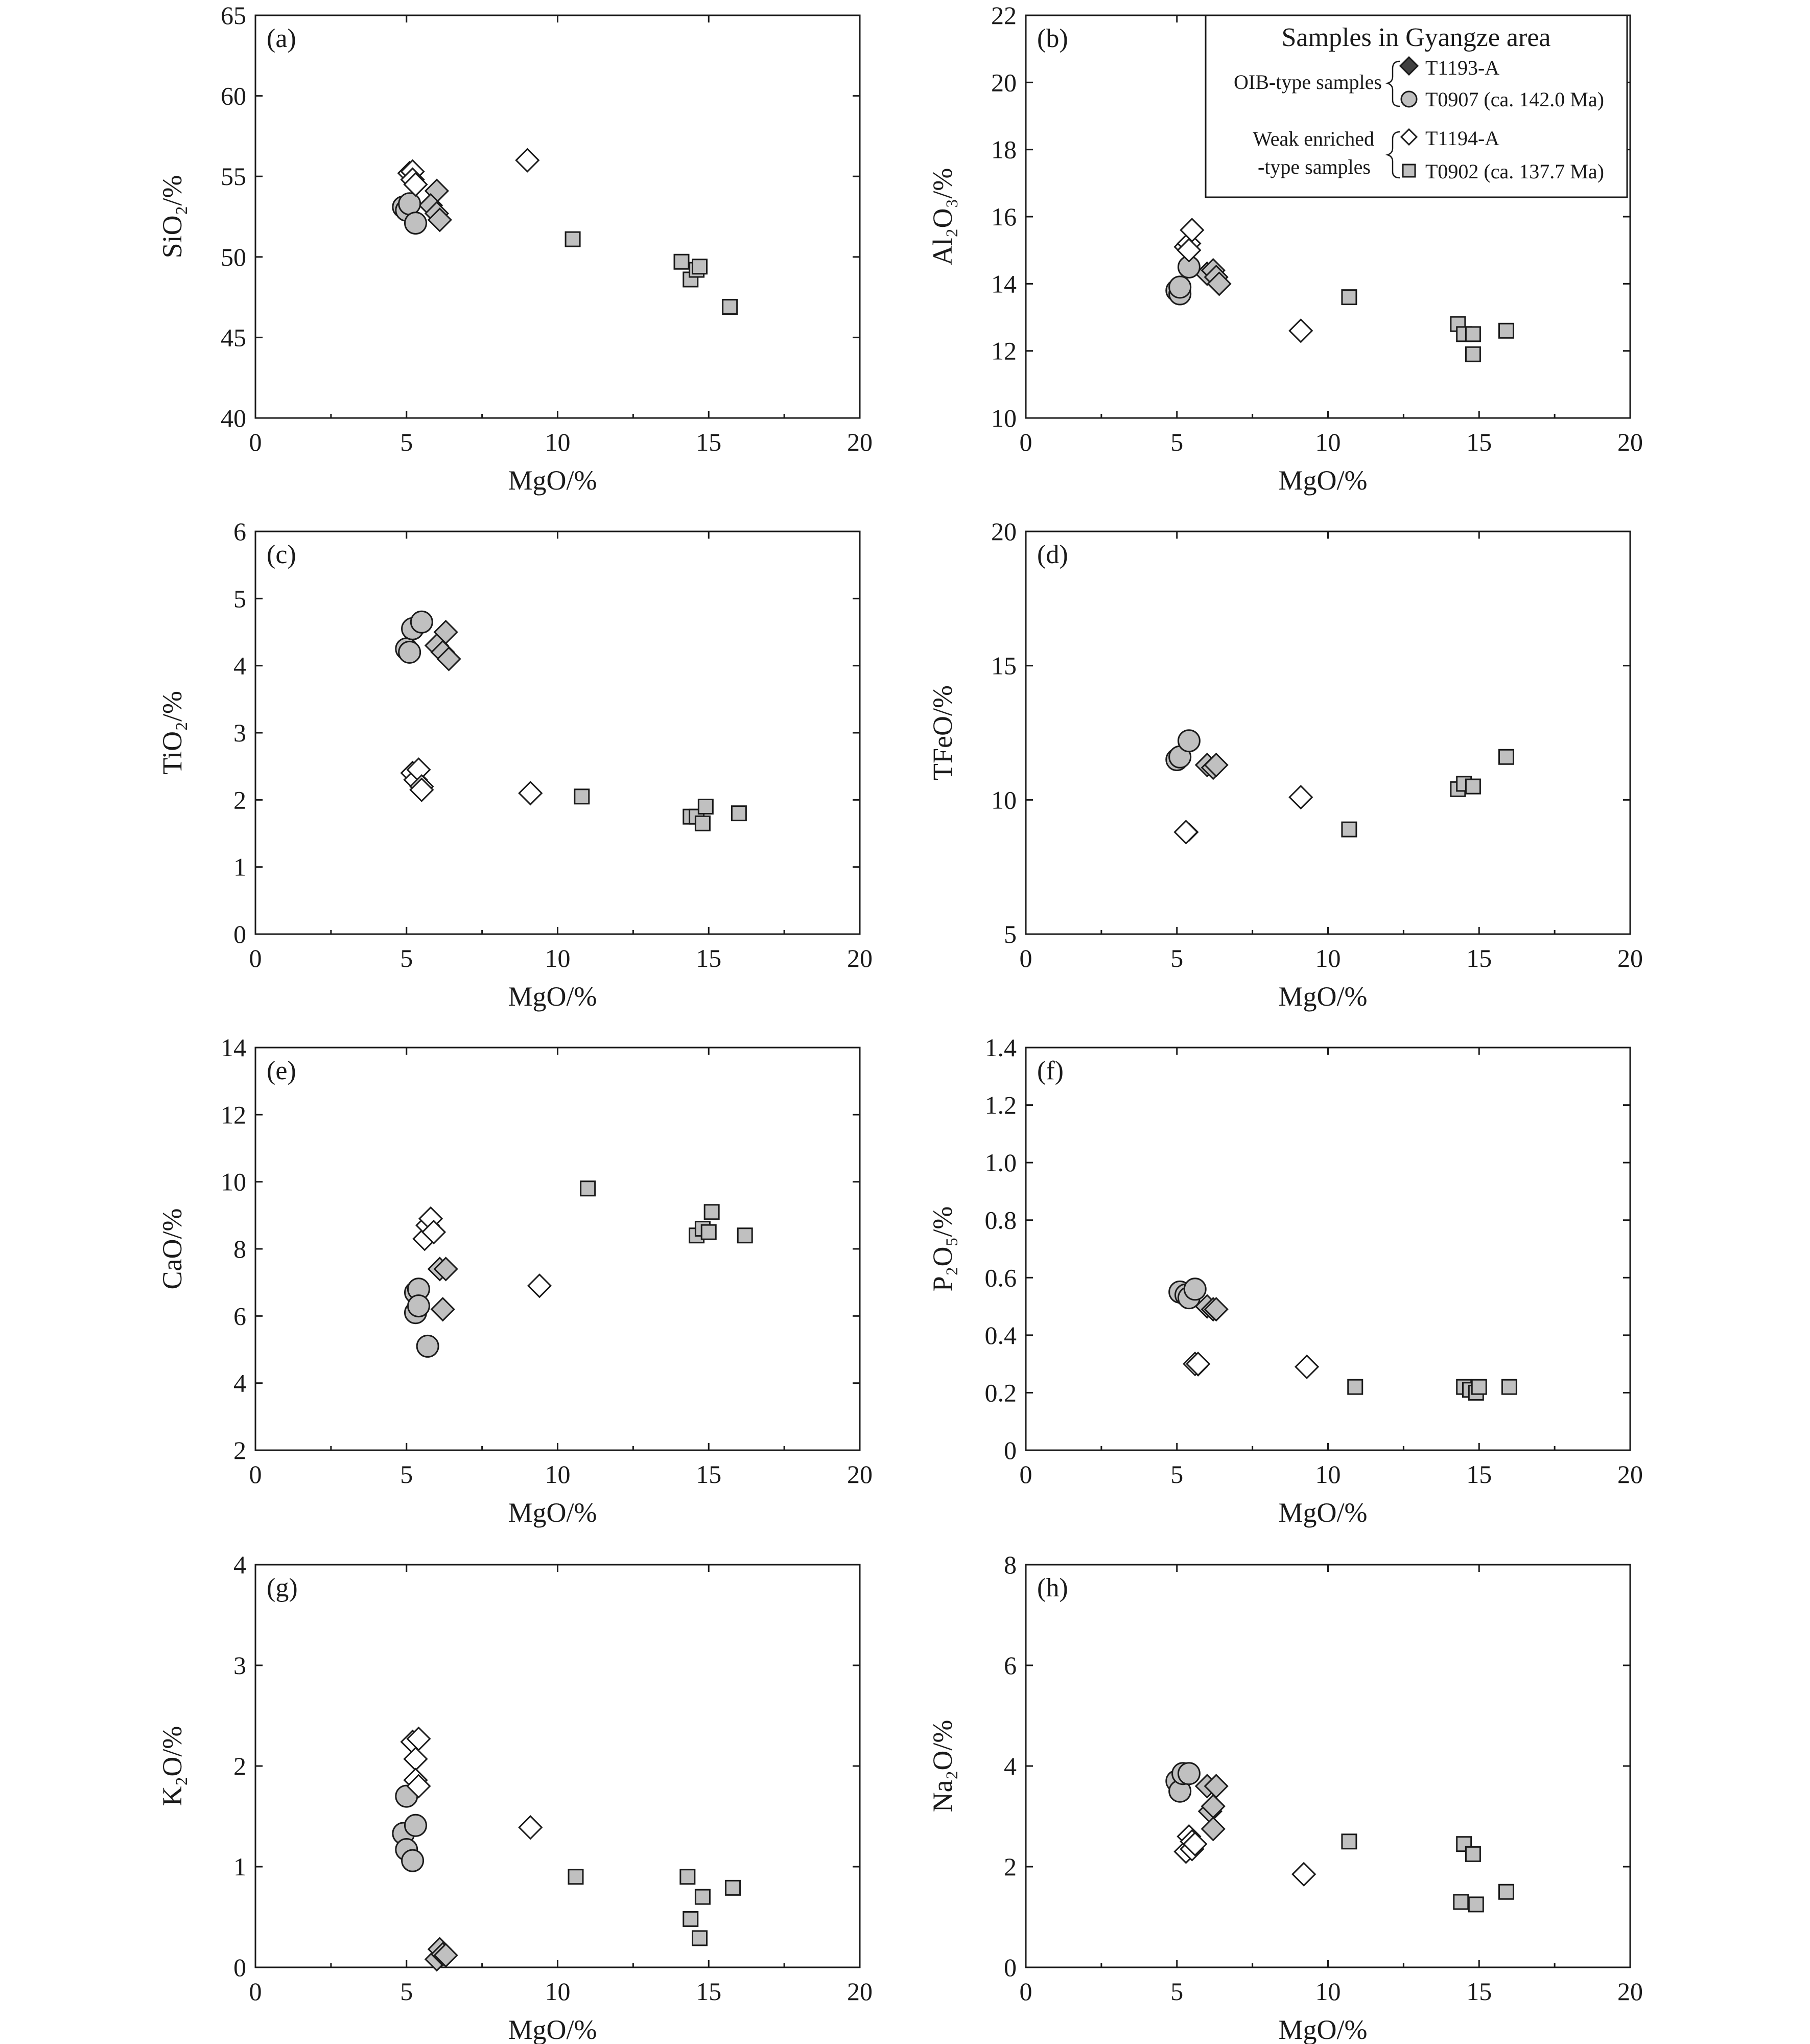 The height and width of the screenshot is (2044, 1810). I want to click on y-tick-label: 1, so click(240, 867).